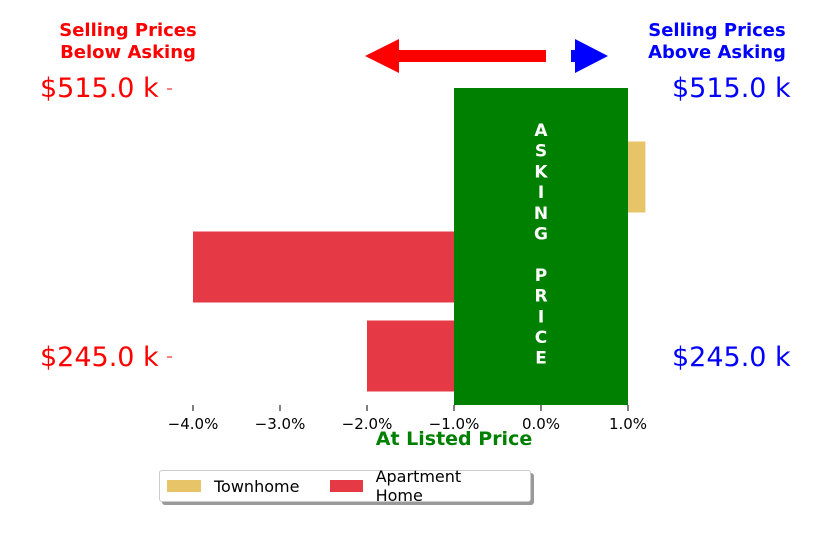  Describe the element at coordinates (717, 30) in the screenshot. I see `above-asking-line1: Selling Prices` at that location.